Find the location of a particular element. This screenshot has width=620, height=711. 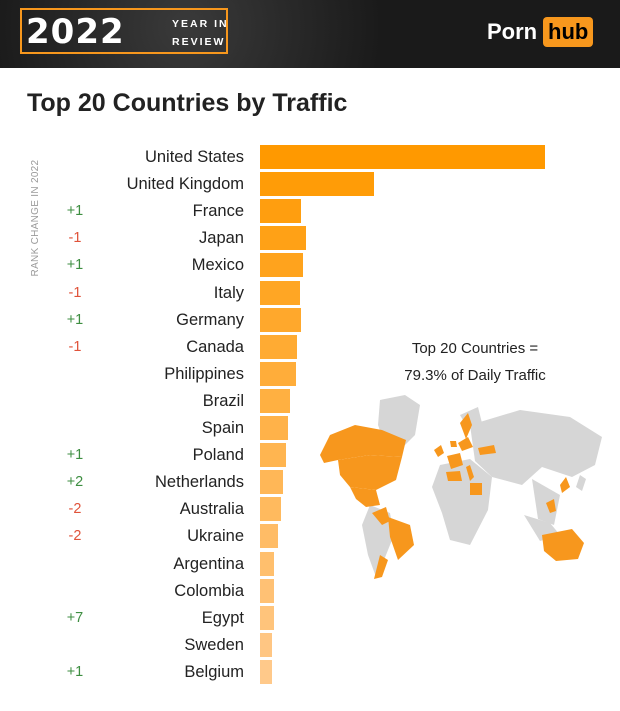

country-label: Brazil is located at coordinates (223, 400).